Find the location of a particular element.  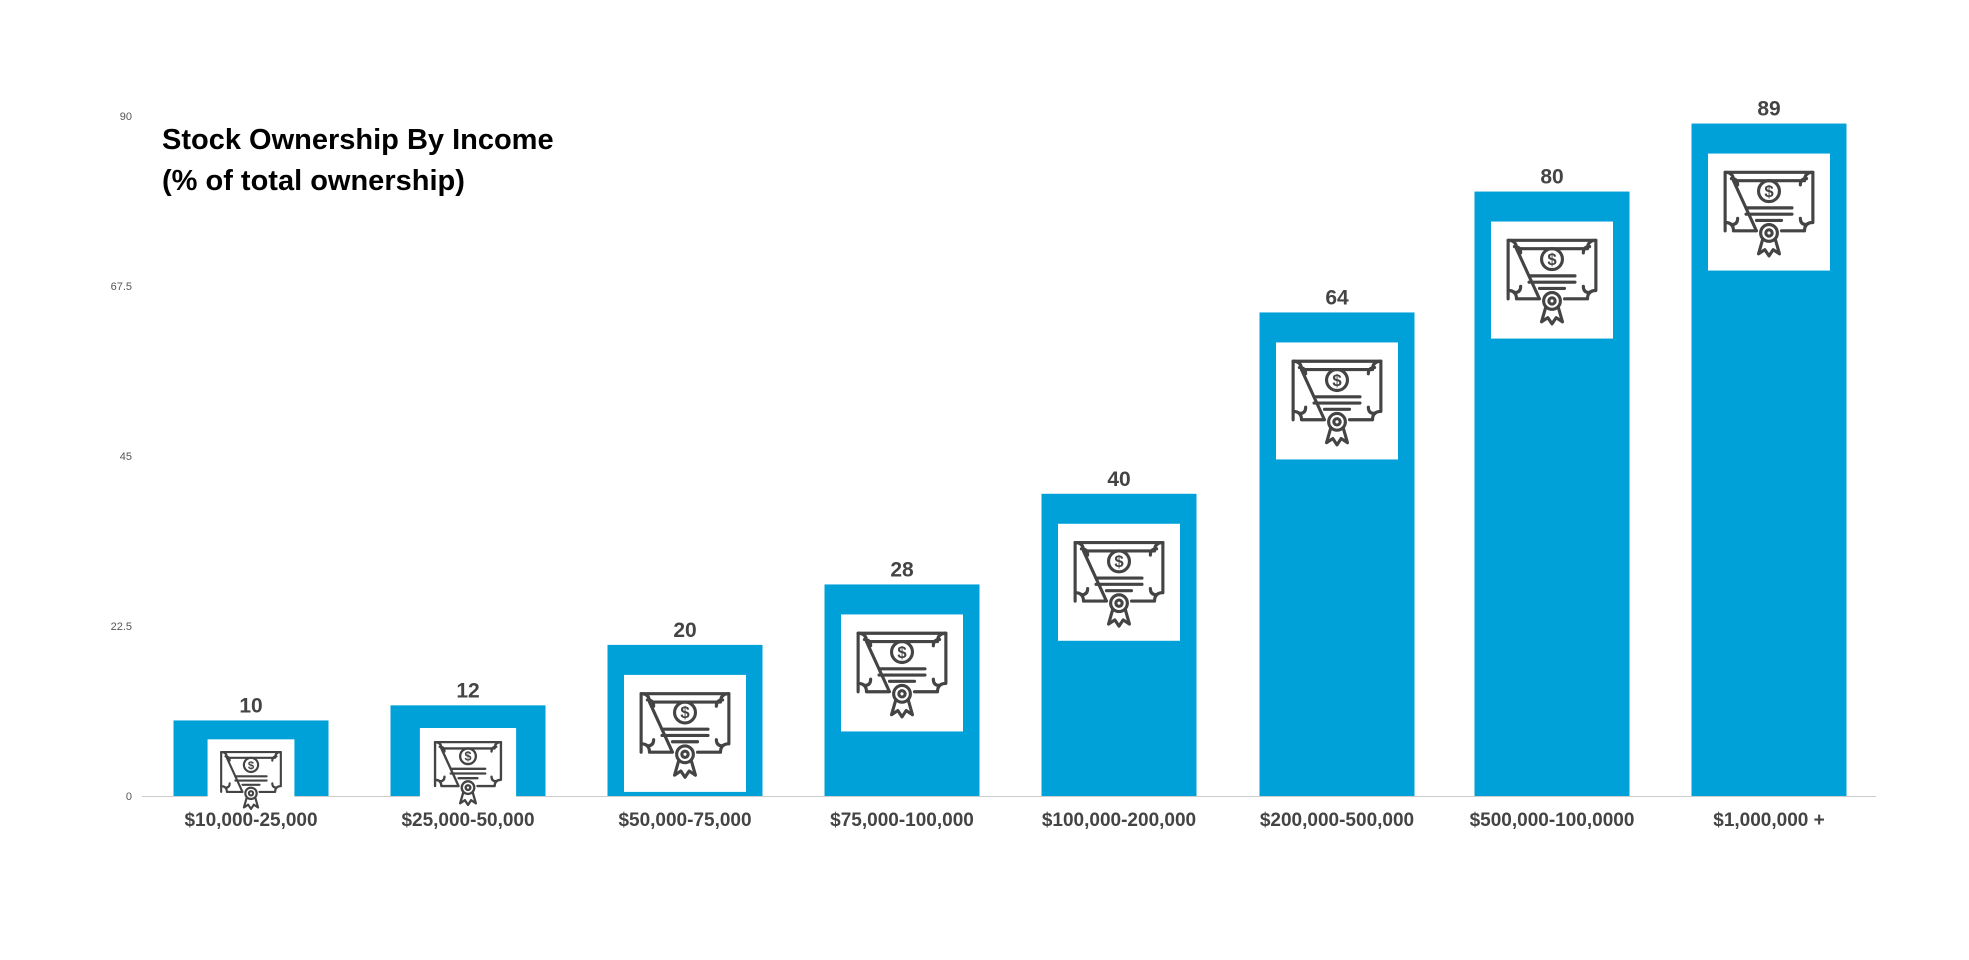

y-tick-label: 67.5 is located at coordinates (121, 287).